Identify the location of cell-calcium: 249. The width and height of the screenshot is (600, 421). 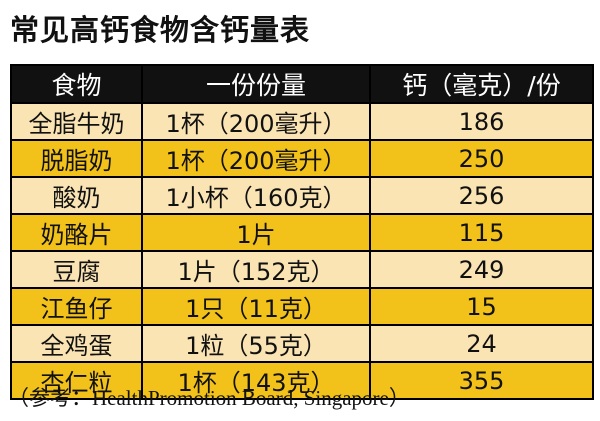
(481, 269).